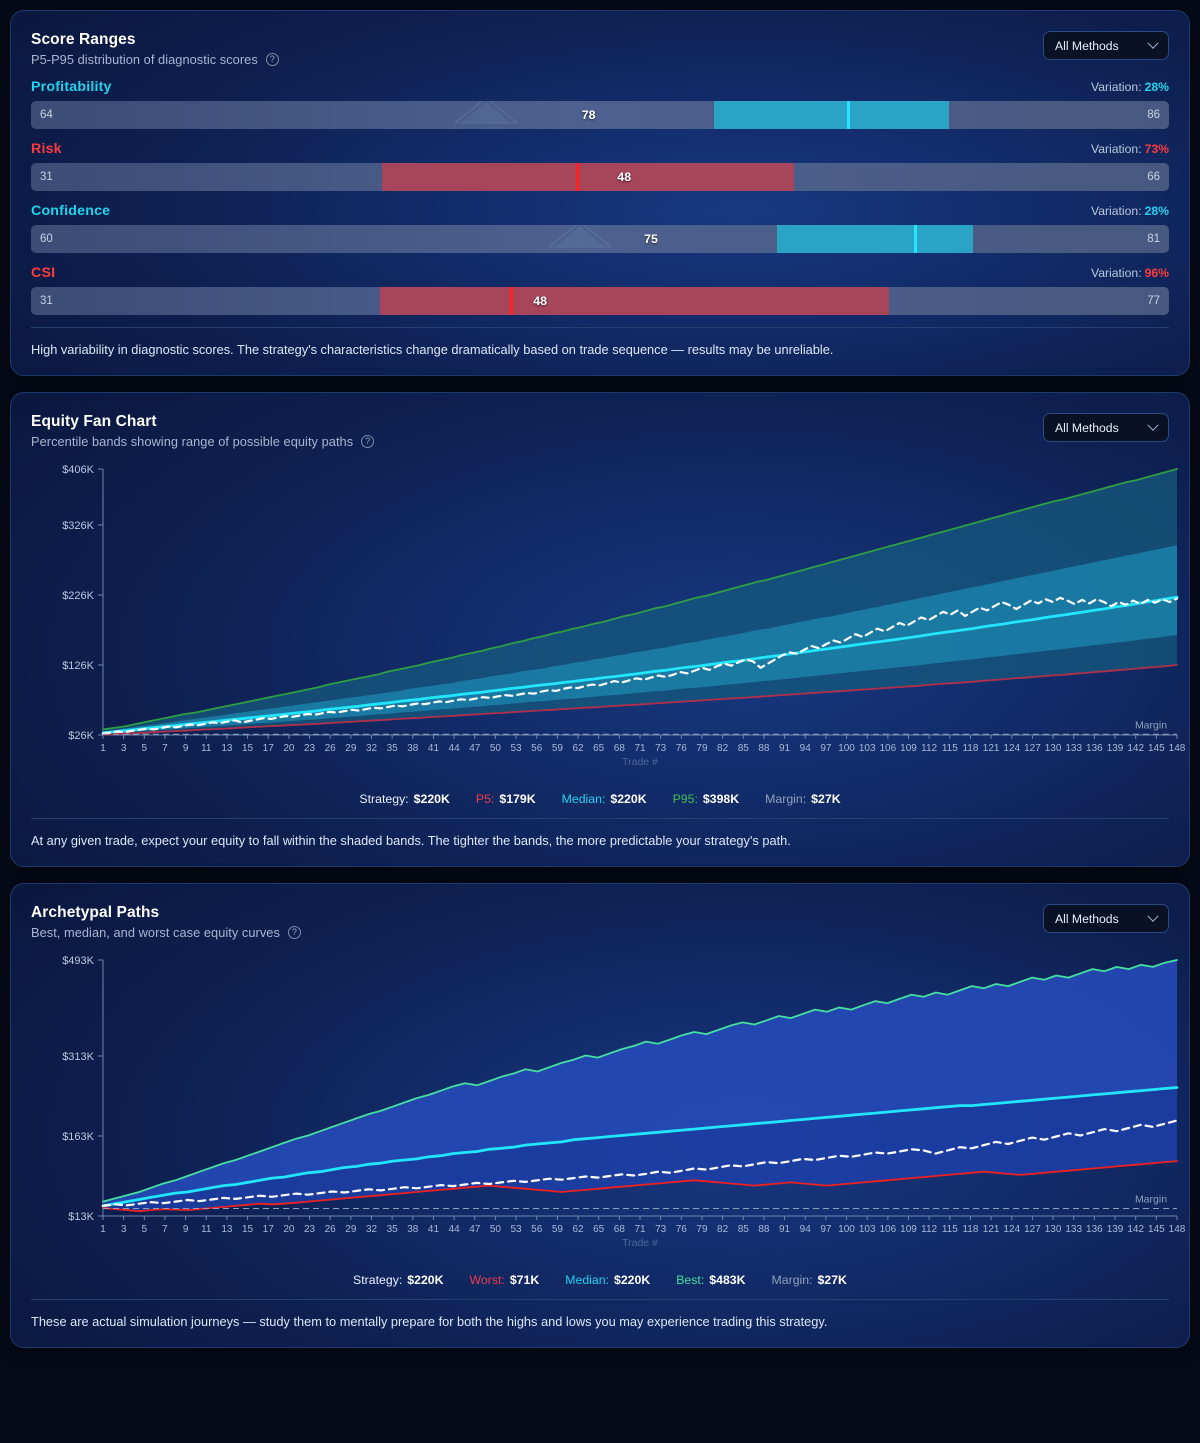 Image resolution: width=1200 pixels, height=1443 pixels. I want to click on score-row-header: Risk Variation: 73%, so click(600, 149).